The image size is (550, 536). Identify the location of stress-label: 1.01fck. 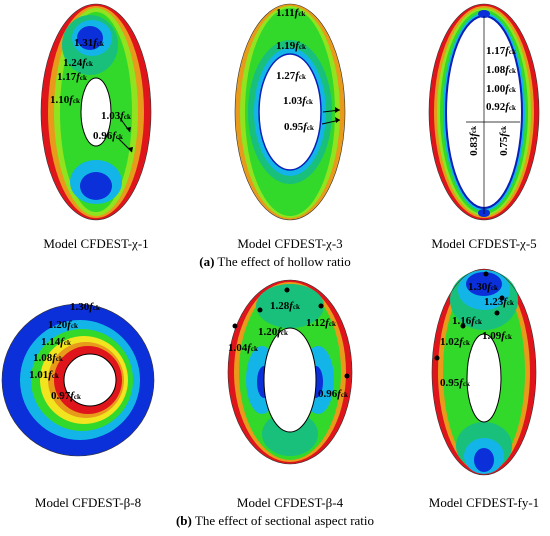
(44, 375).